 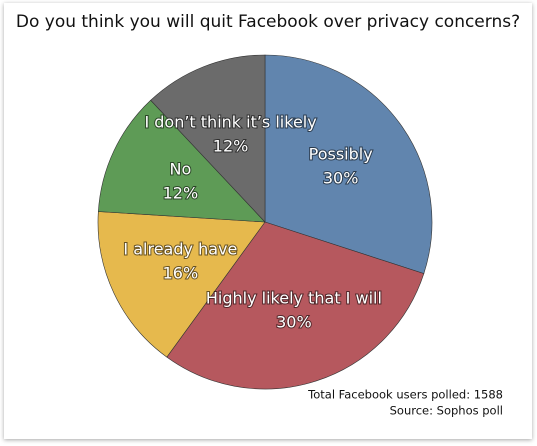 What do you see at coordinates (446, 411) in the screenshot?
I see `note: Source: Sophos poll` at bounding box center [446, 411].